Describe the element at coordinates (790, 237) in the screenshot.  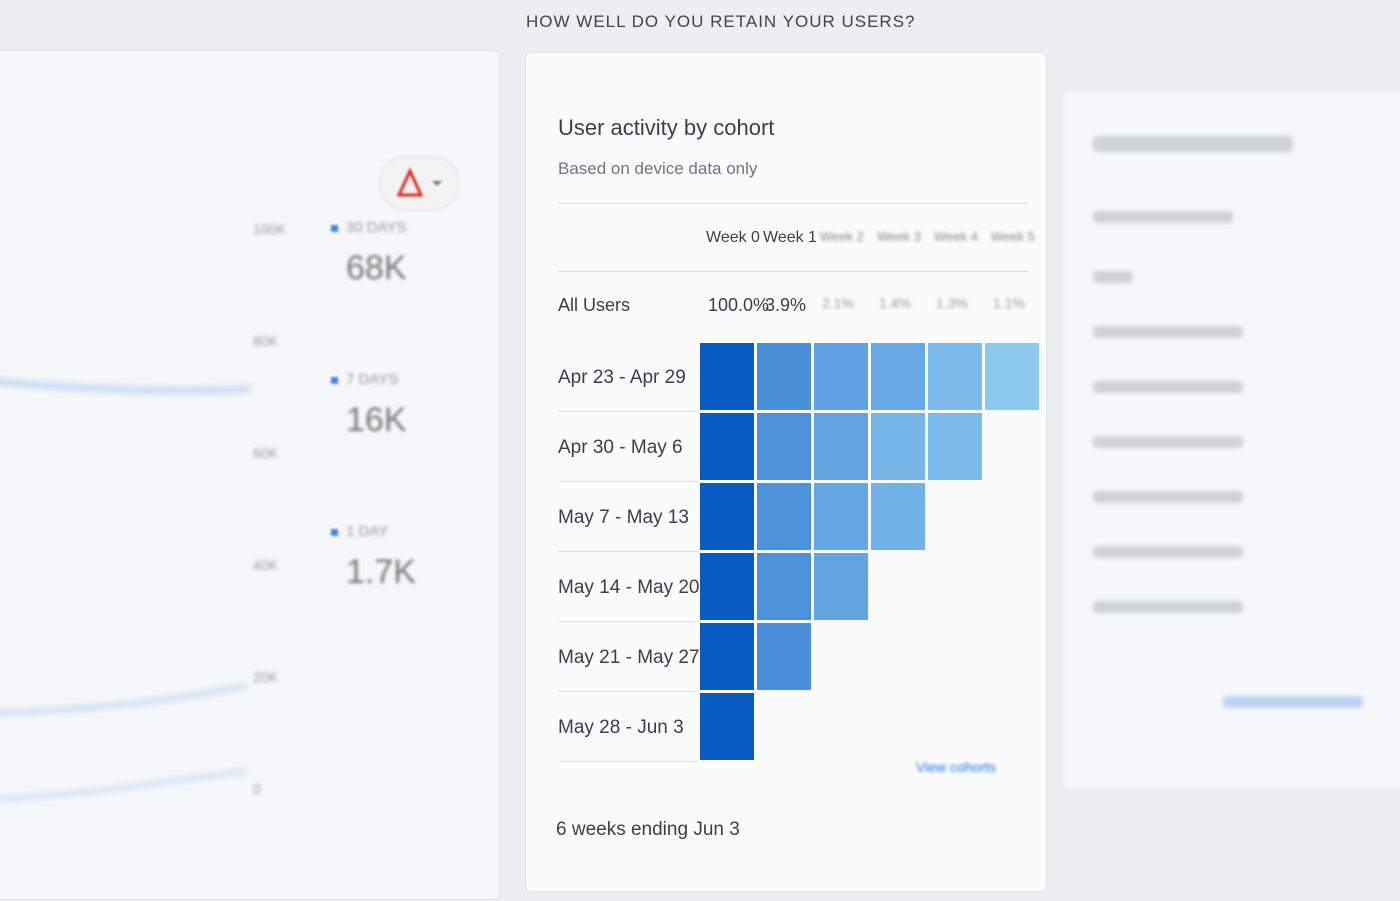
I see `column-header: Week 1` at that location.